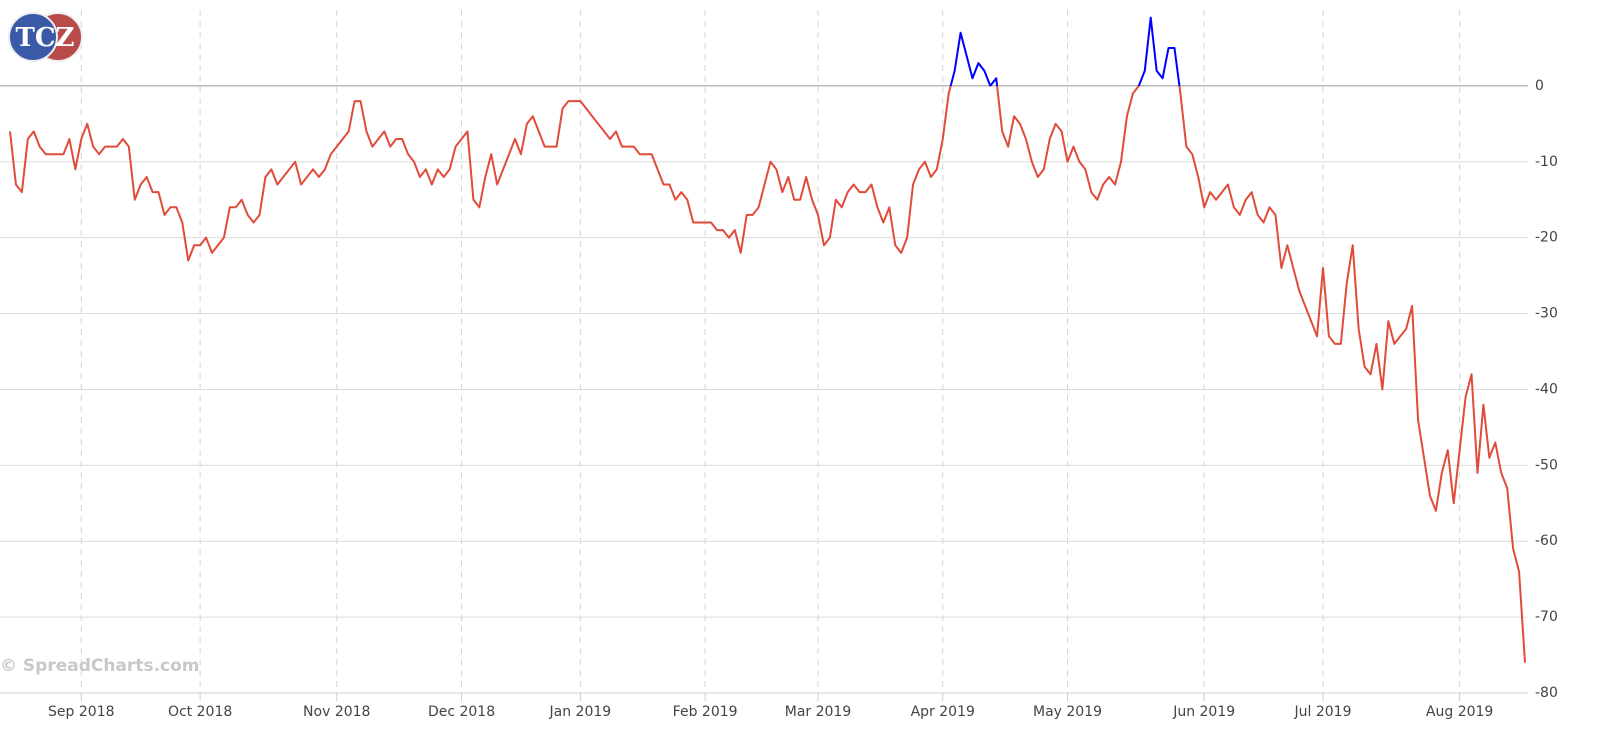  I want to click on y-tick-label: 0, so click(1539, 86).